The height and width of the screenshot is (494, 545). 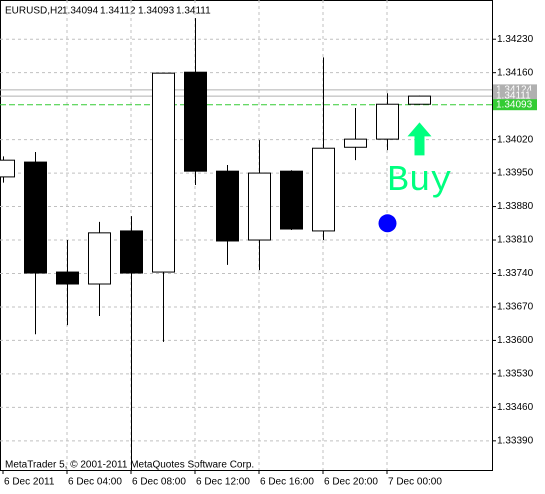 I want to click on header-value: 1.34093, so click(x=156, y=11).